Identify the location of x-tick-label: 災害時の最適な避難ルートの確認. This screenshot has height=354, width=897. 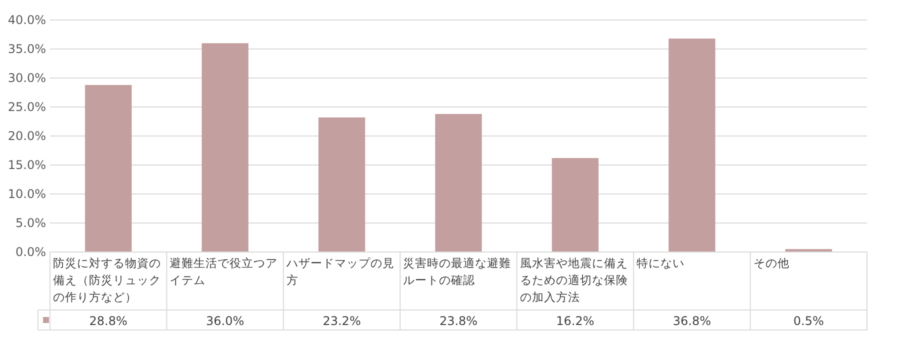
(457, 271).